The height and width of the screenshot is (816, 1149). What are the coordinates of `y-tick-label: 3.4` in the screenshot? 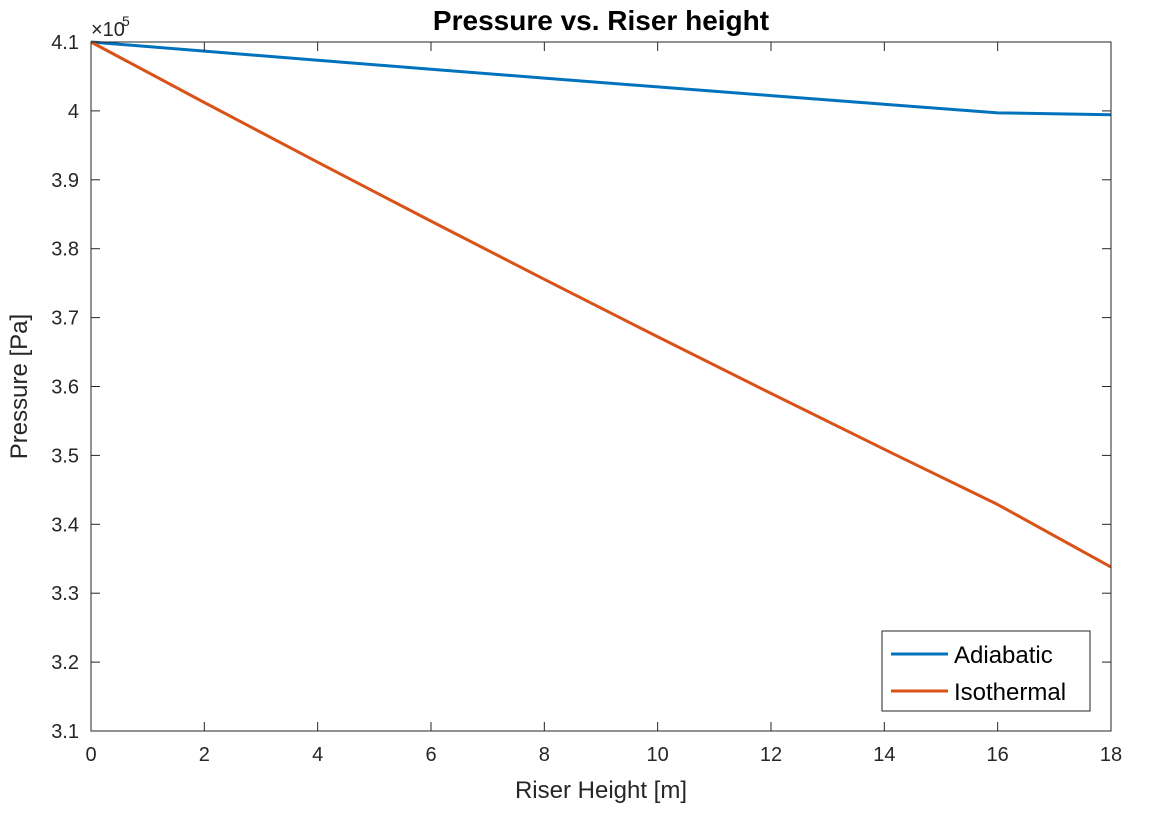 It's located at (65, 525).